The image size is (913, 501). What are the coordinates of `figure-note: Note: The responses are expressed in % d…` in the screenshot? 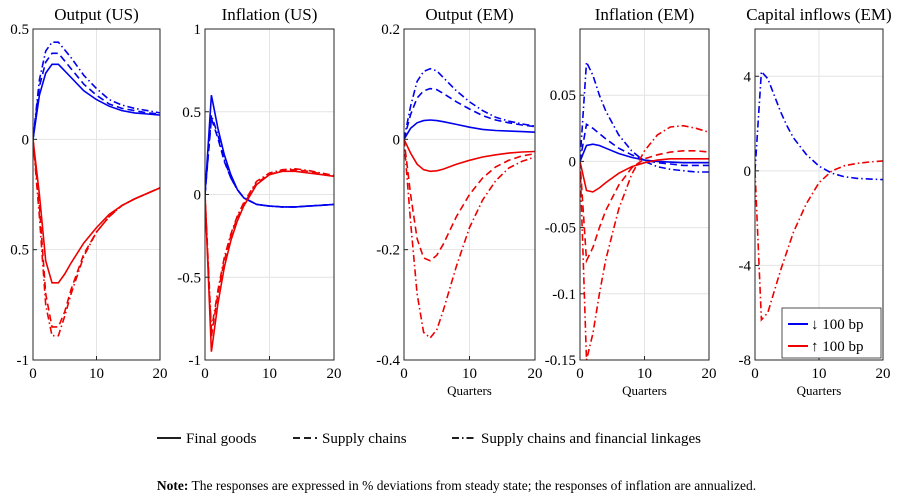 It's located at (456, 486).